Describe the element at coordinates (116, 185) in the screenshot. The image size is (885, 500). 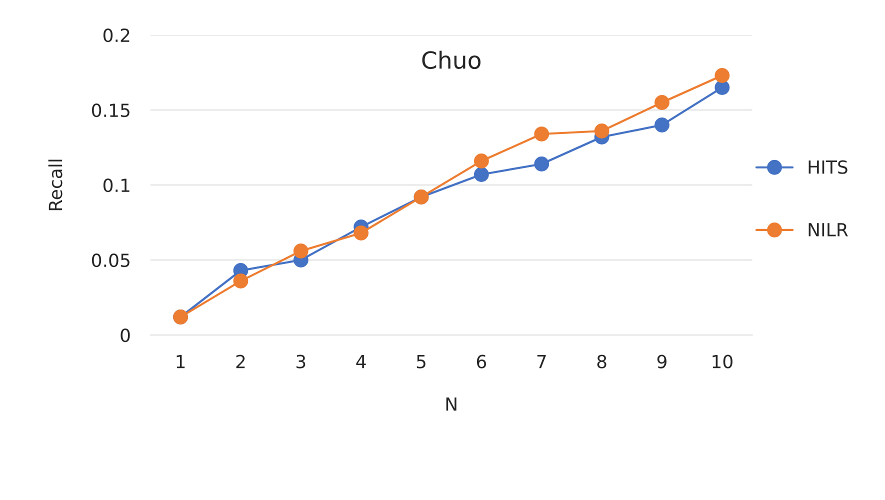
I see `y-tick-label: 0.1` at that location.